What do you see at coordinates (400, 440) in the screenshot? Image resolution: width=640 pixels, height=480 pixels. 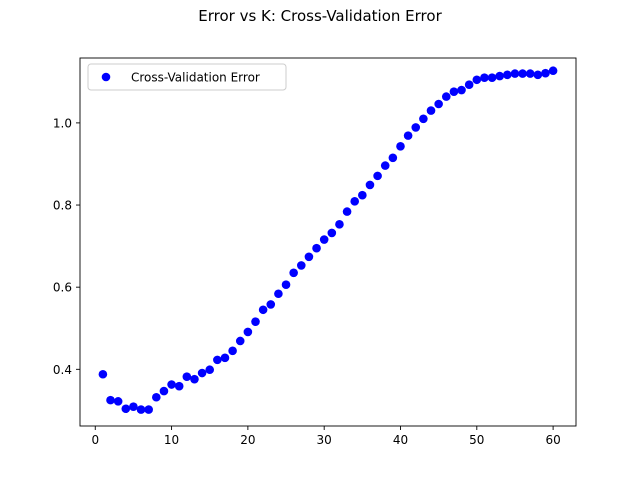 I see `x-tick-label: 40` at bounding box center [400, 440].